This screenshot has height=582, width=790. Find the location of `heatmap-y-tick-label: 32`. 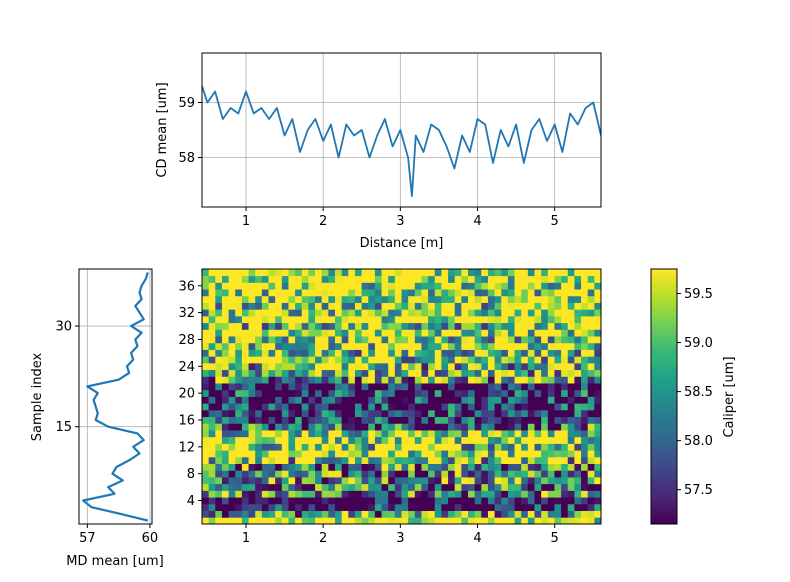

heatmap-y-tick-label: 32 is located at coordinates (186, 313).